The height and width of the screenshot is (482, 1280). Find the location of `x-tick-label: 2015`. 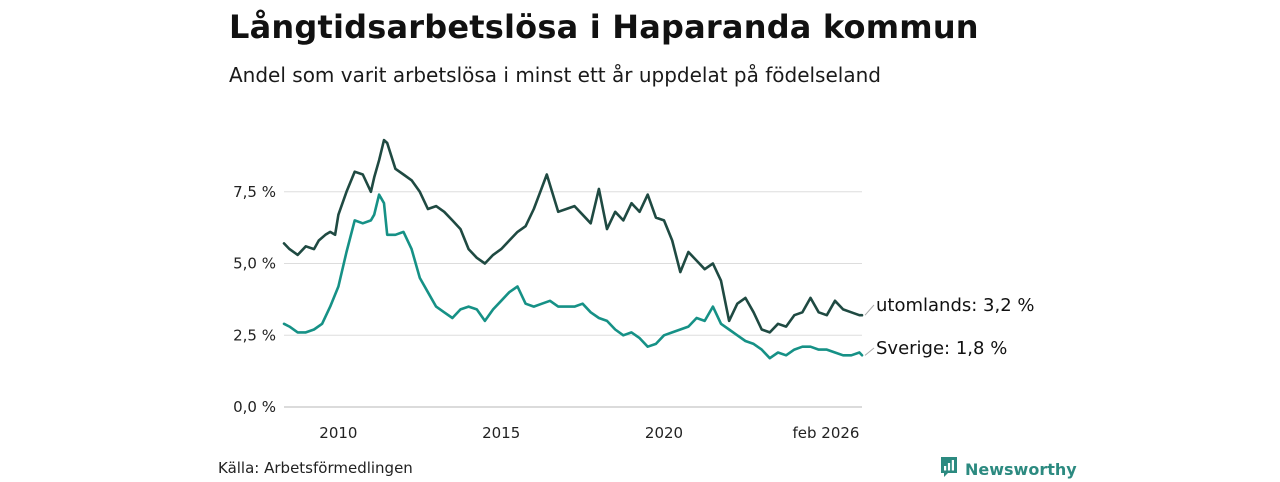

x-tick-label: 2015 is located at coordinates (501, 433).